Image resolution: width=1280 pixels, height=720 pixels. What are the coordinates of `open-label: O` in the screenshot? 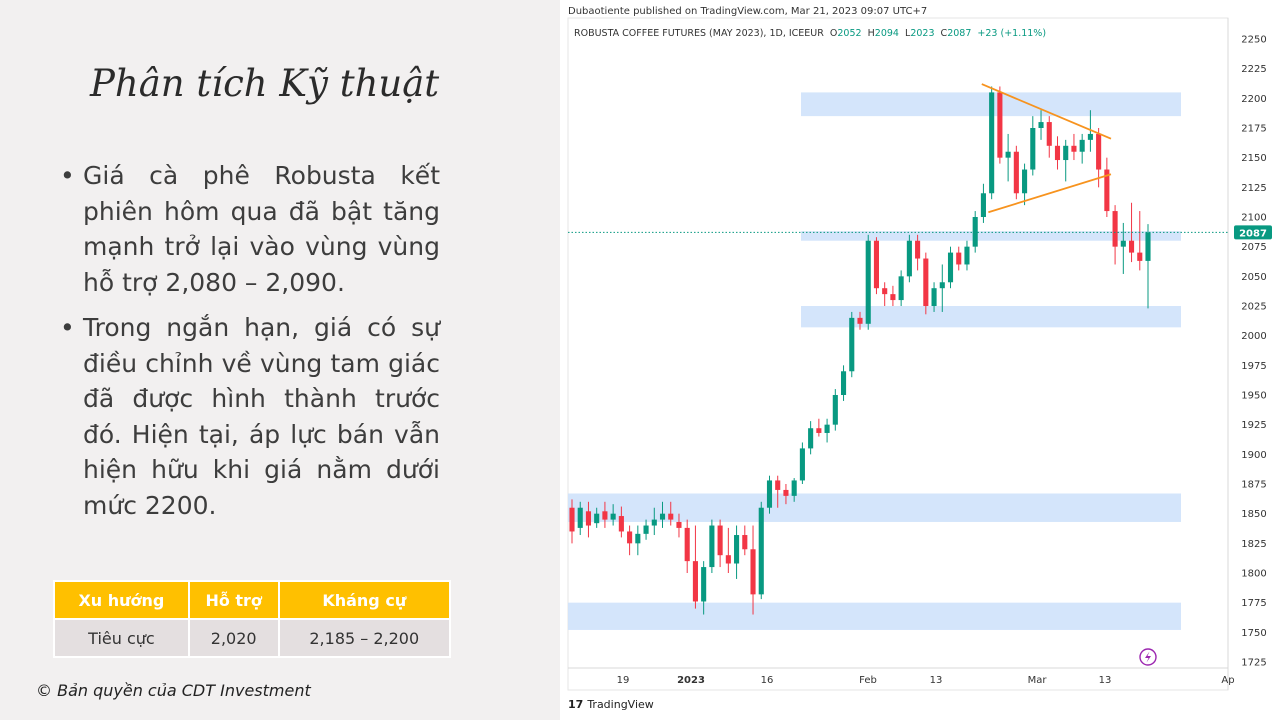 It's located at (833, 33).